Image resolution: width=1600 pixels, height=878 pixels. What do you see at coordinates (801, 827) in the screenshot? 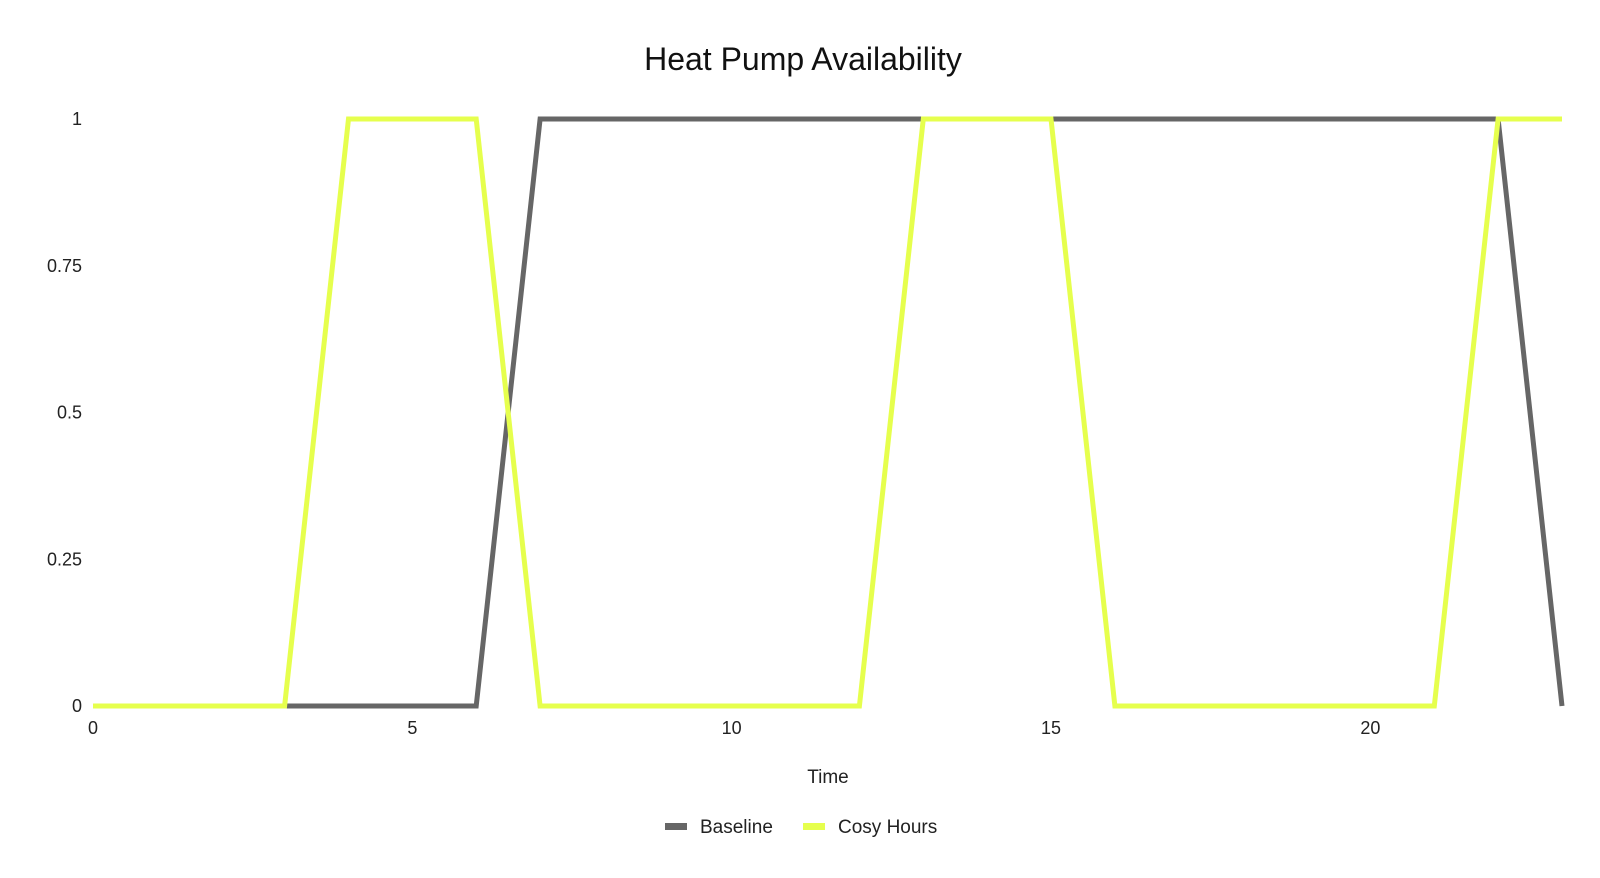
I see `legend: Baseline Cosy Hours` at bounding box center [801, 827].